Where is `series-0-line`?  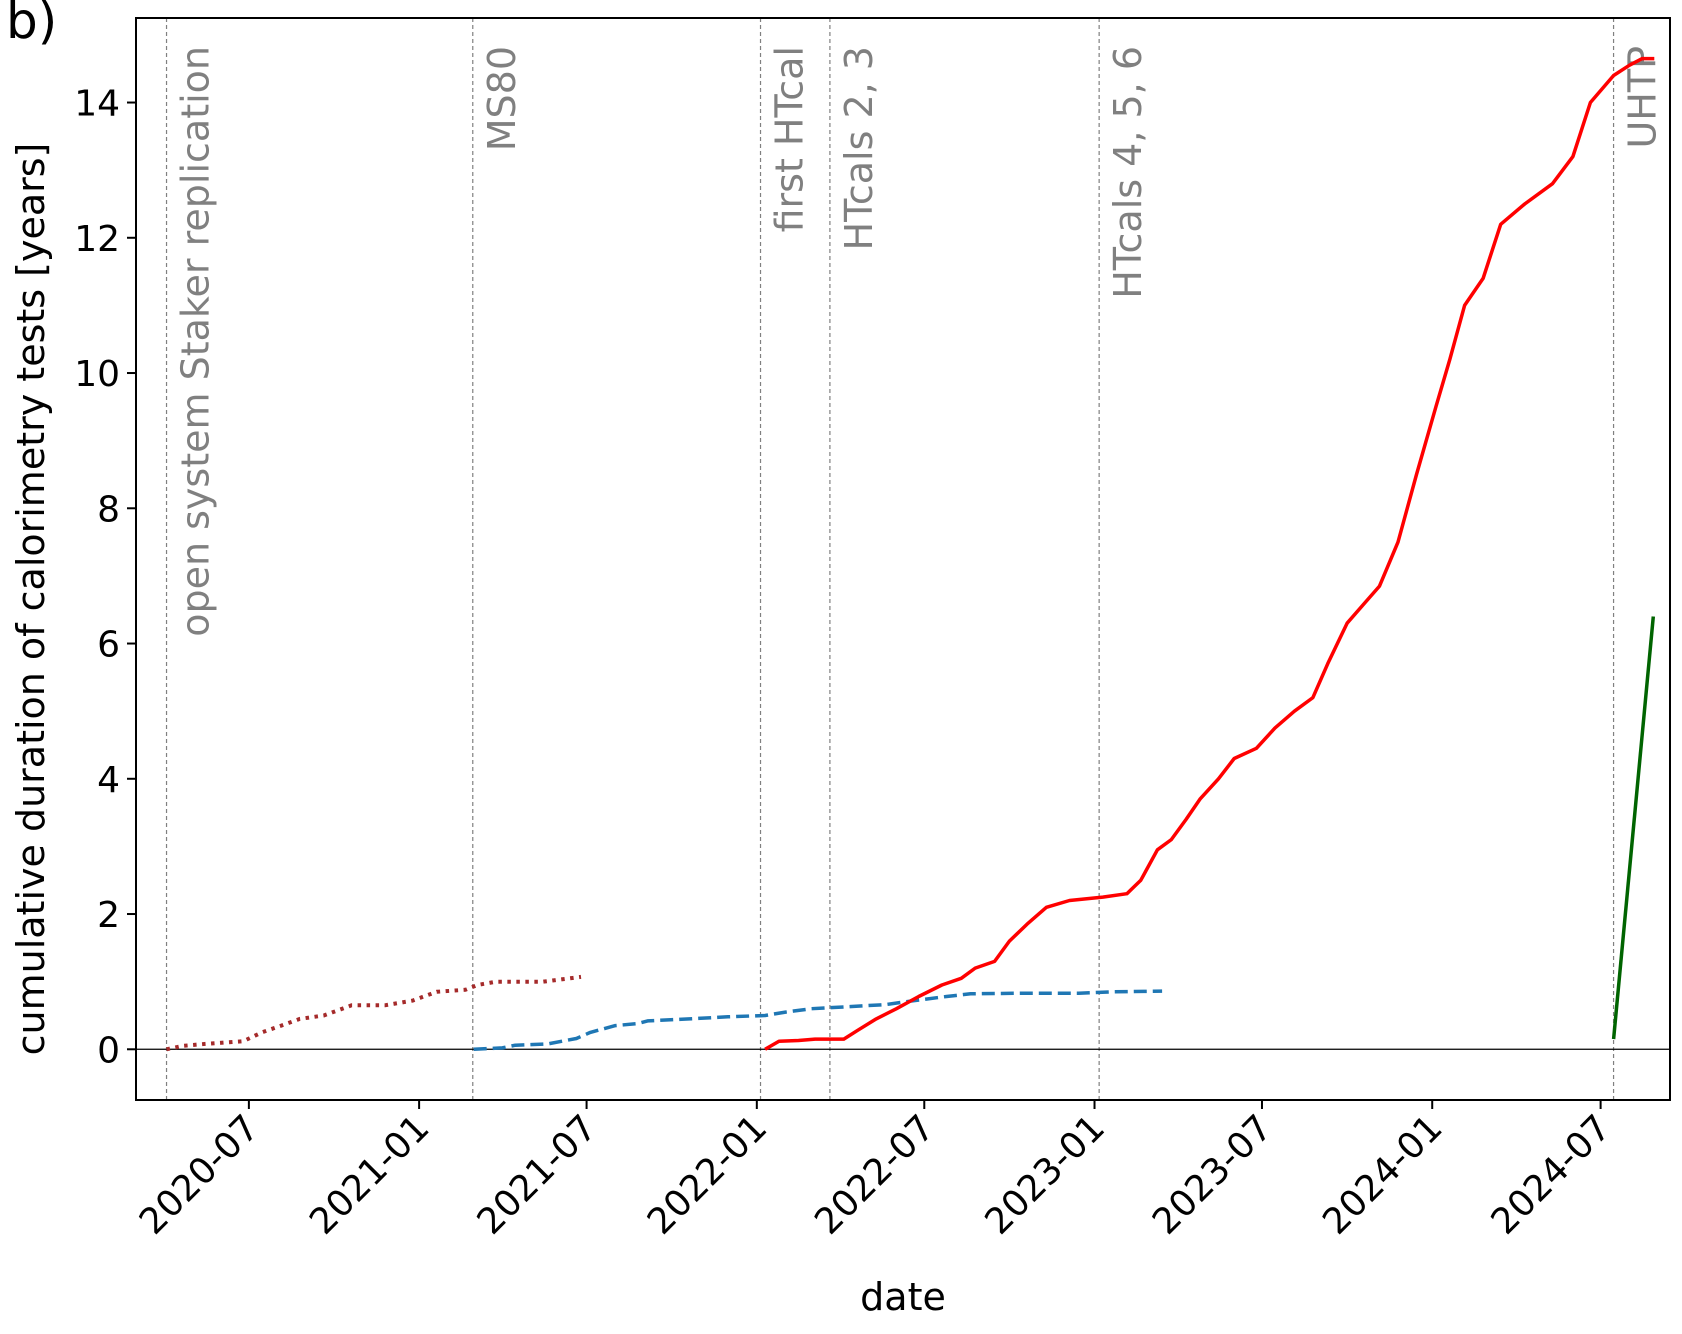 series-0-line is located at coordinates (374, 1013).